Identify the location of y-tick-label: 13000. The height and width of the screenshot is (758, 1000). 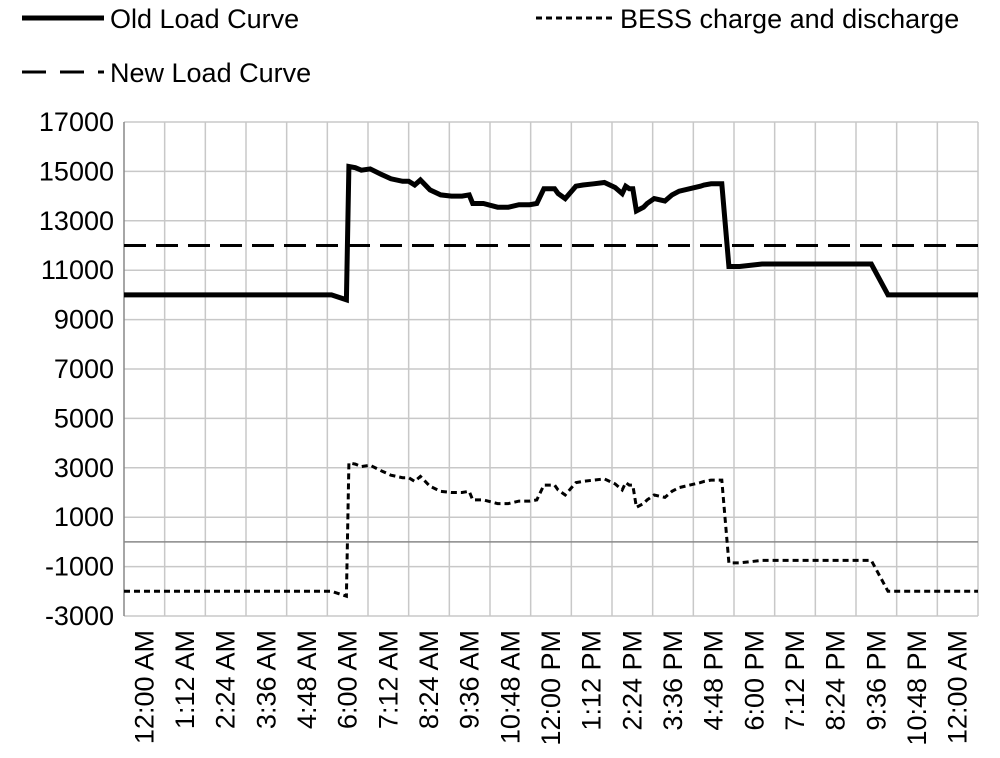
(76, 221).